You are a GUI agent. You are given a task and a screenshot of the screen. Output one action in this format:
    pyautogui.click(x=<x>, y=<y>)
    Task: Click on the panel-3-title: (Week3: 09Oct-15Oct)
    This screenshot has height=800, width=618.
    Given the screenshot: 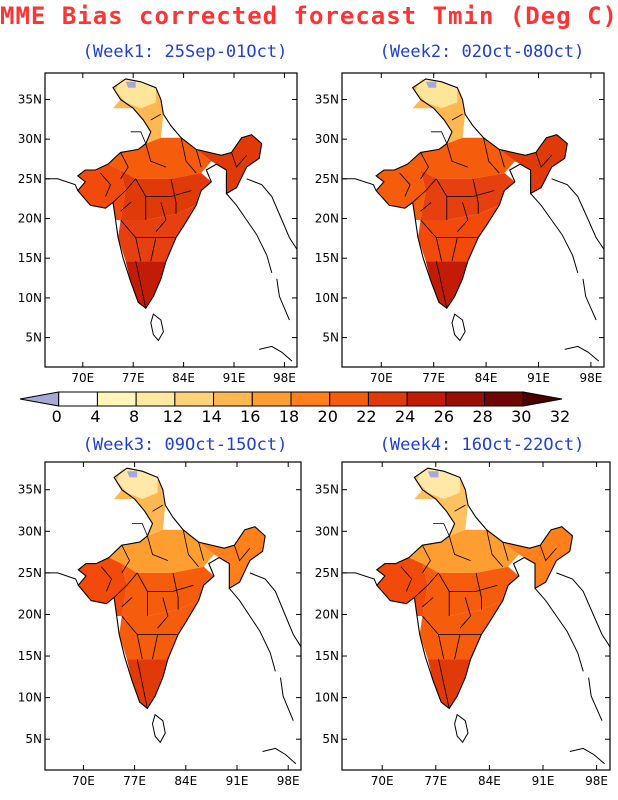 What is the action you would take?
    pyautogui.click(x=185, y=445)
    